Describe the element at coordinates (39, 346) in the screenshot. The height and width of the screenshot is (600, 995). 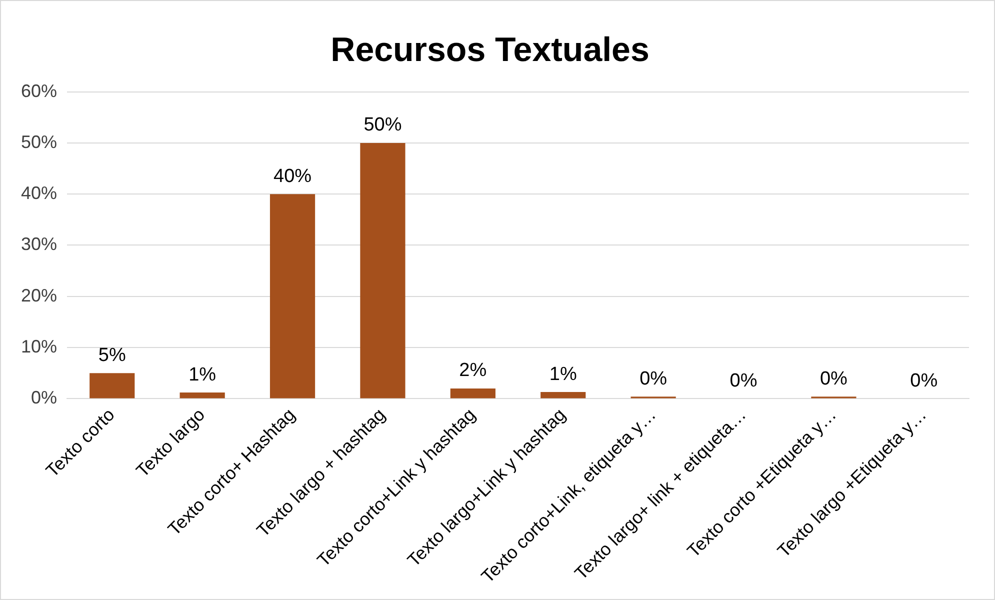
I see `y-tick-label: 10%` at that location.